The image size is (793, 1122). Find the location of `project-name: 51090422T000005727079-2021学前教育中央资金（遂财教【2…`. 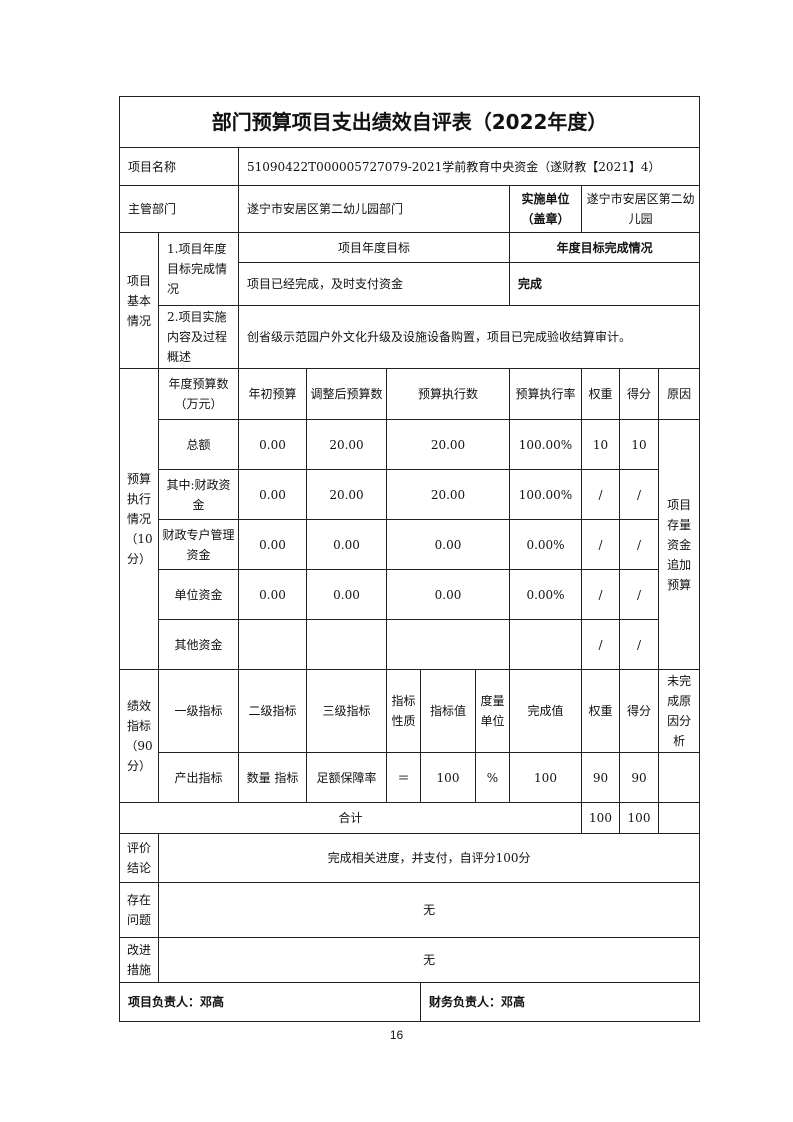

project-name: 51090422T000005727079-2021学前教育中央资金（遂财教【2… is located at coordinates (469, 166).